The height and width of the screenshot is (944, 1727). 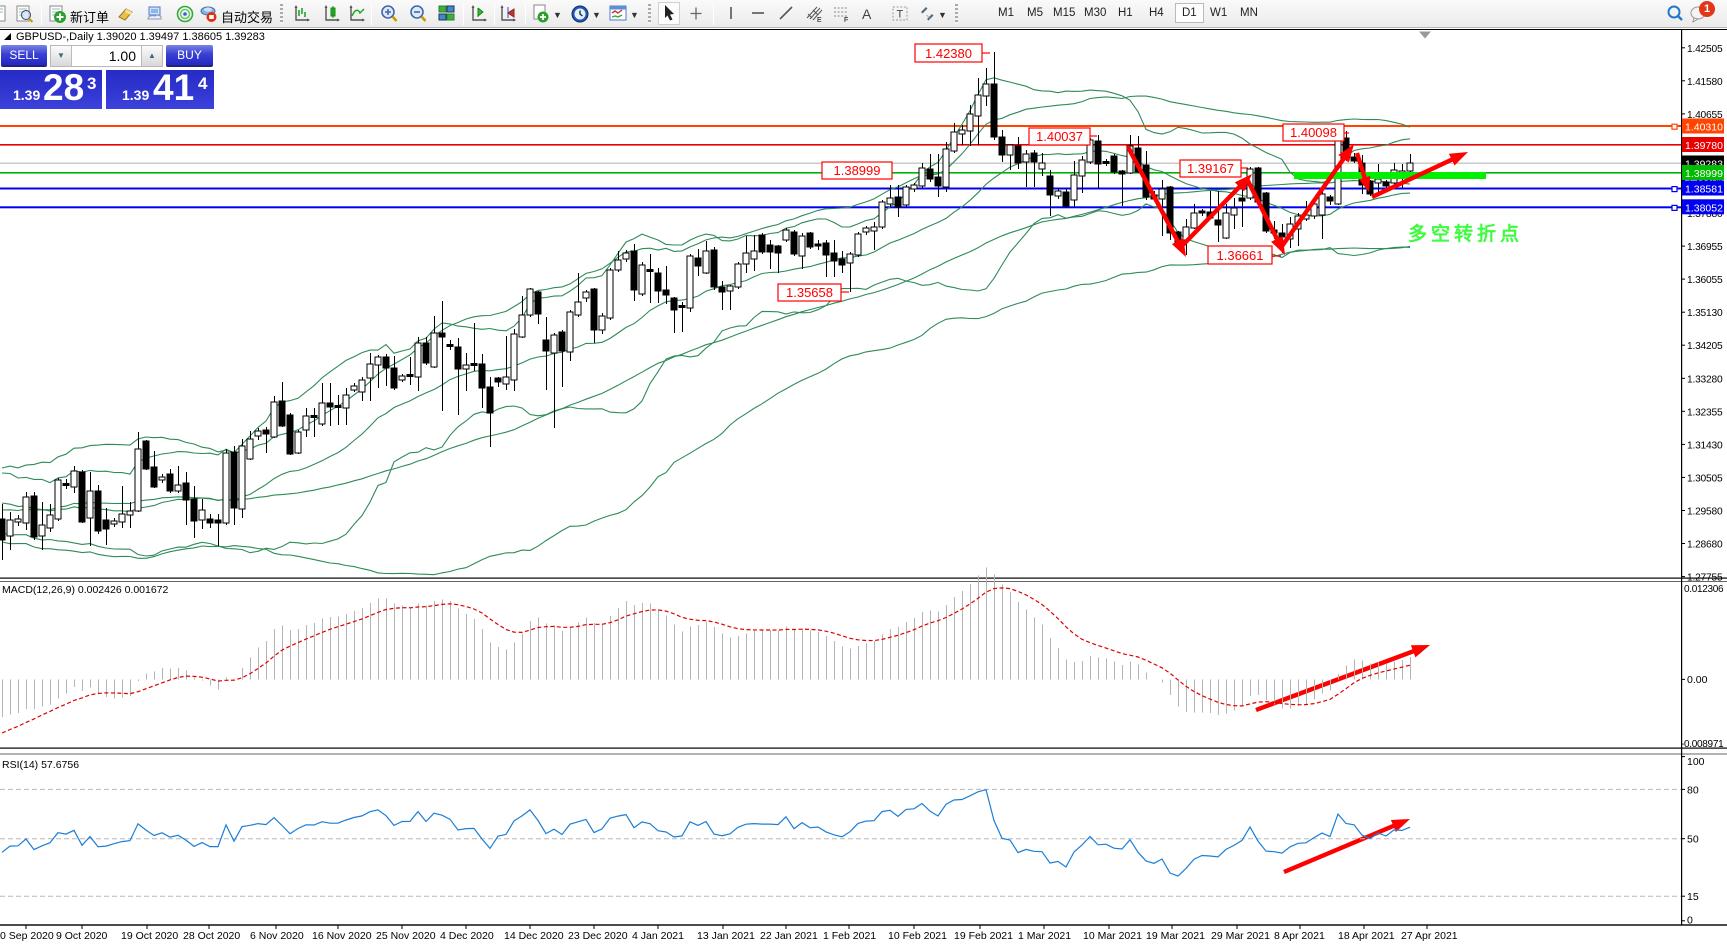 What do you see at coordinates (1705, 214) in the screenshot?
I see `svg-text: 1.37880` at bounding box center [1705, 214].